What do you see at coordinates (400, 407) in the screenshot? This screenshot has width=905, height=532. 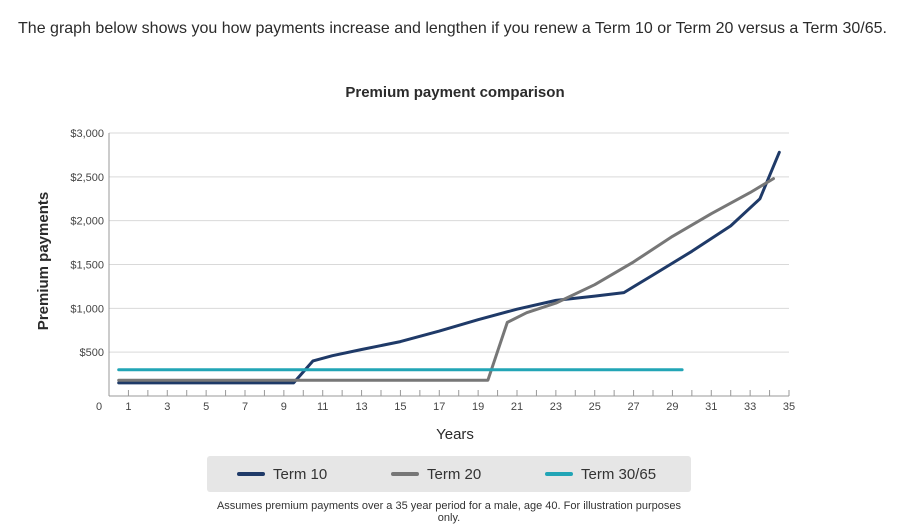 I see `x-tick-label-15: 15` at bounding box center [400, 407].